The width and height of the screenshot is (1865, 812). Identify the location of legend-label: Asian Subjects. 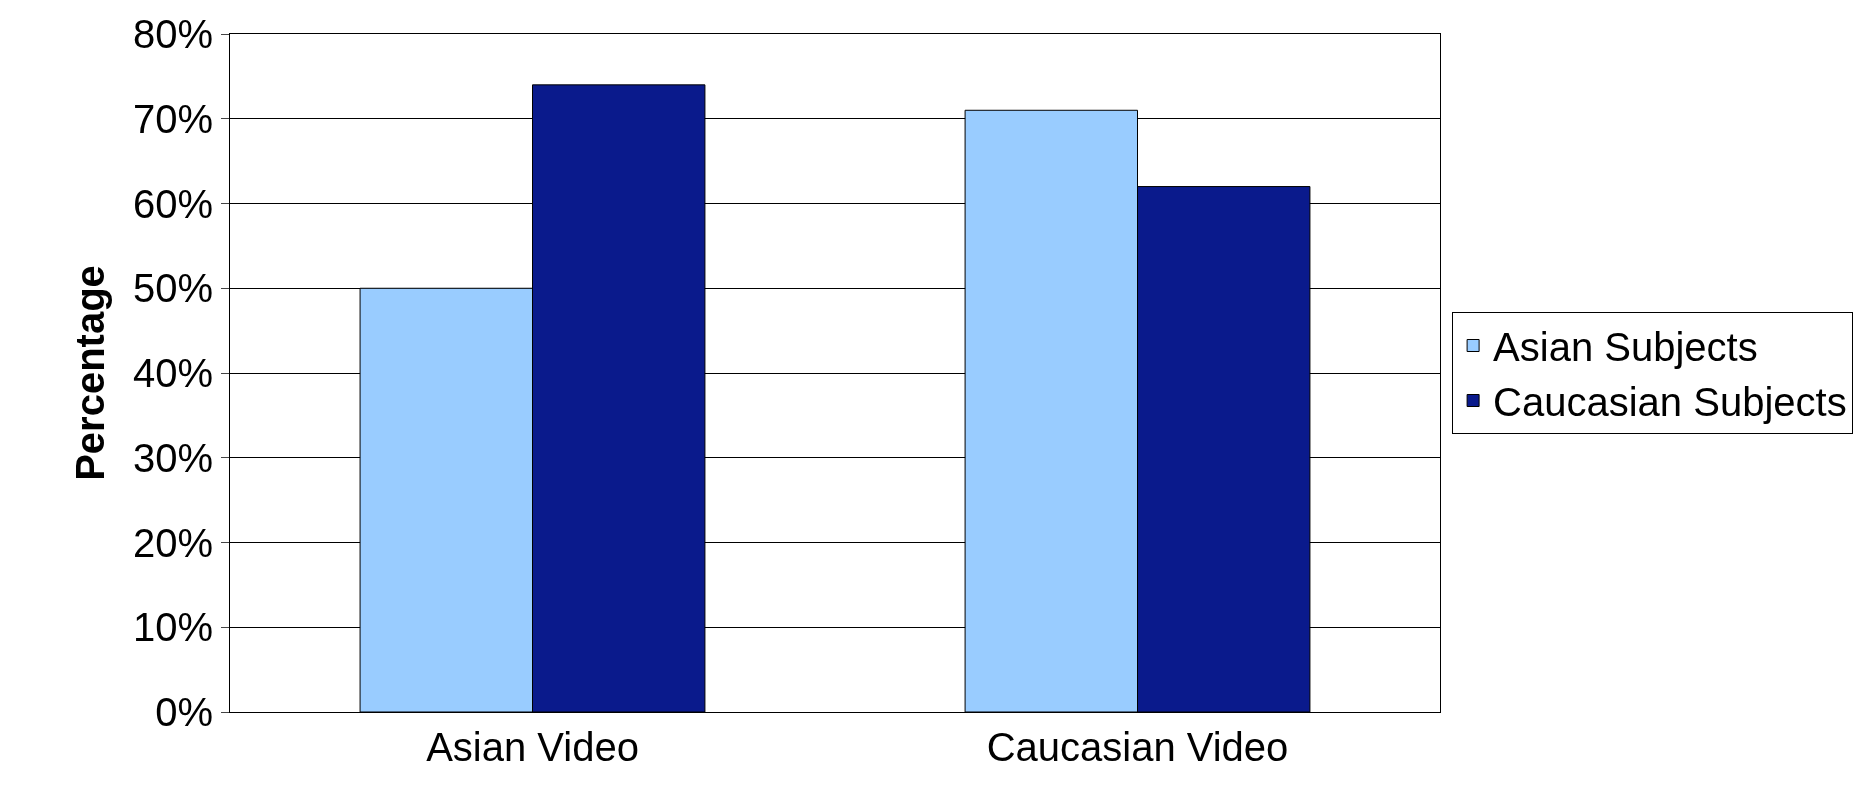
(1625, 347).